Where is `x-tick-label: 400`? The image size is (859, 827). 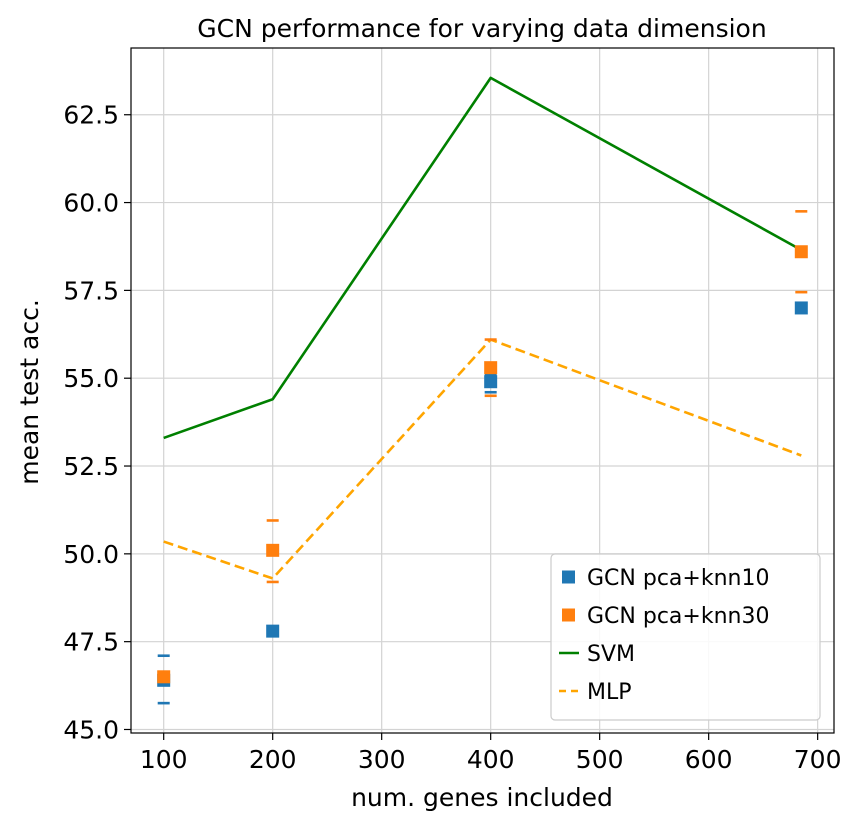
x-tick-label: 400 is located at coordinates (491, 759).